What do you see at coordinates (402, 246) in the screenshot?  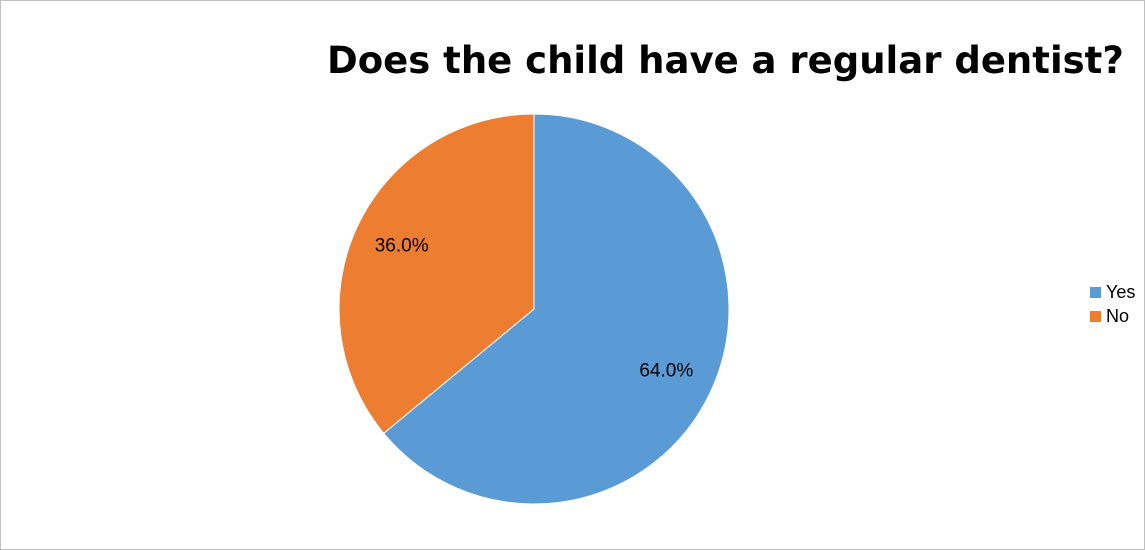 I see `data-label-no: 36.0%` at bounding box center [402, 246].